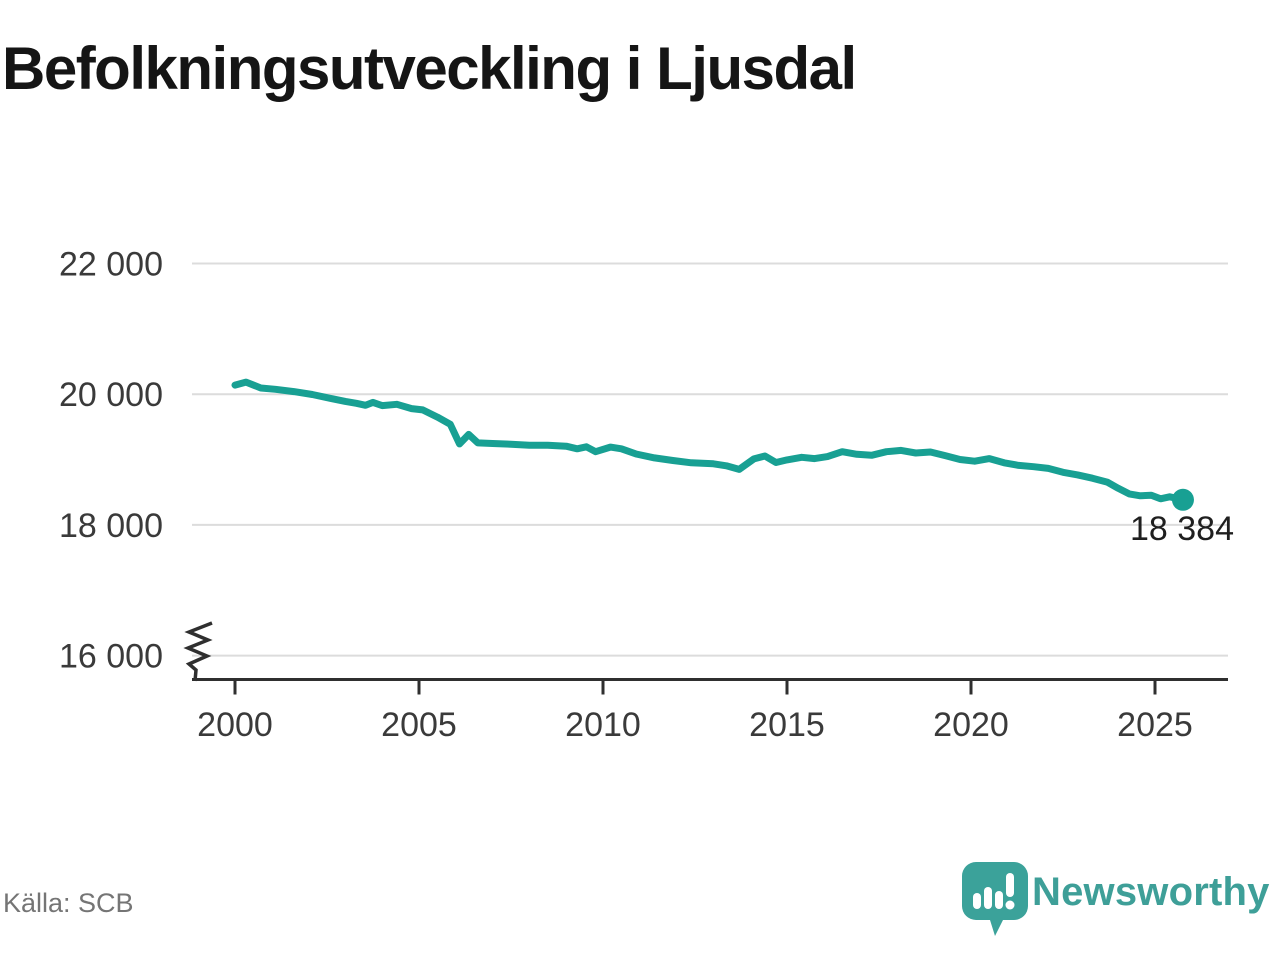 This screenshot has height=960, width=1280. What do you see at coordinates (419, 725) in the screenshot?
I see `x-tick-label: 2005` at bounding box center [419, 725].